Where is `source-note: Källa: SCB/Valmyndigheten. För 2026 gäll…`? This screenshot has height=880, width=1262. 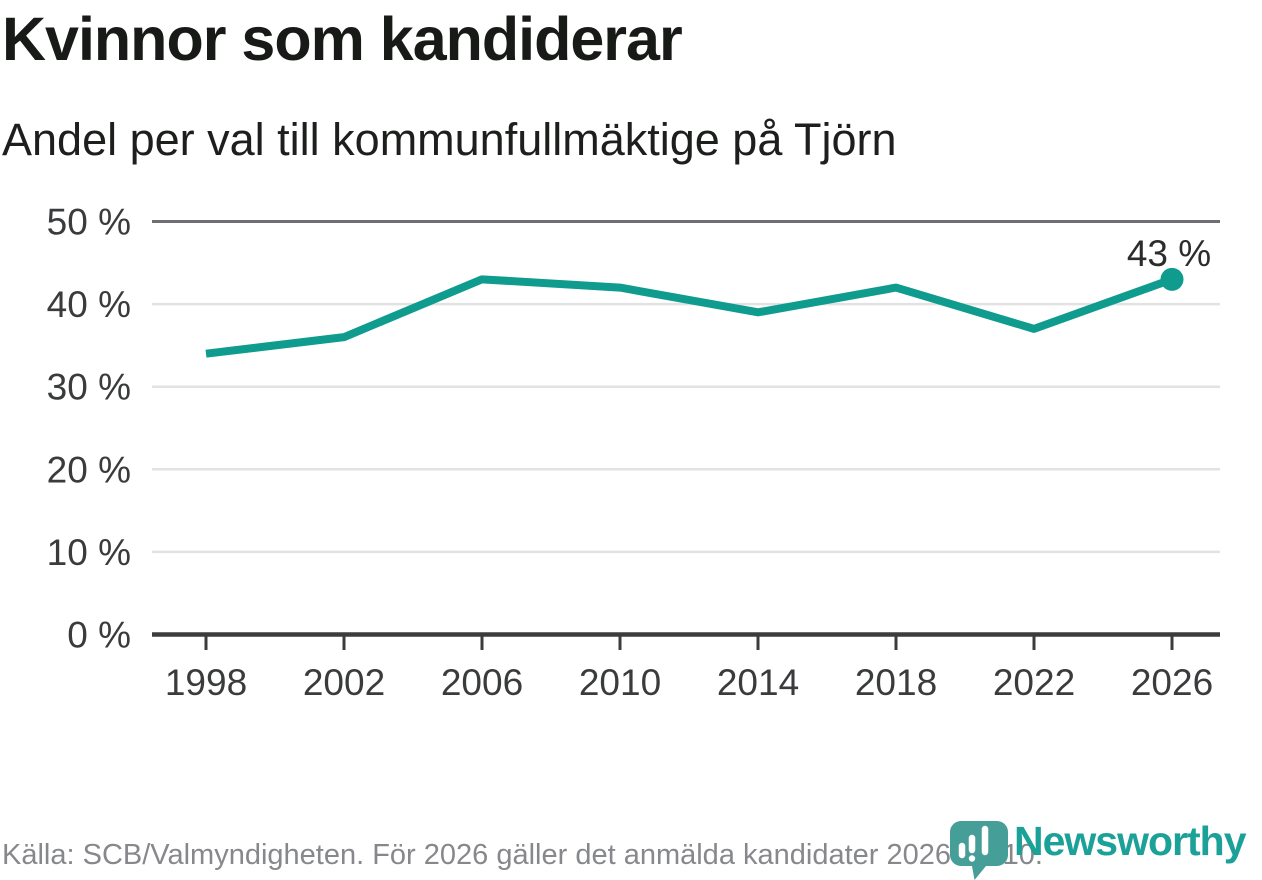
source-note: Källa: SCB/Valmyndigheten. För 2026 gäll… is located at coordinates (522, 855).